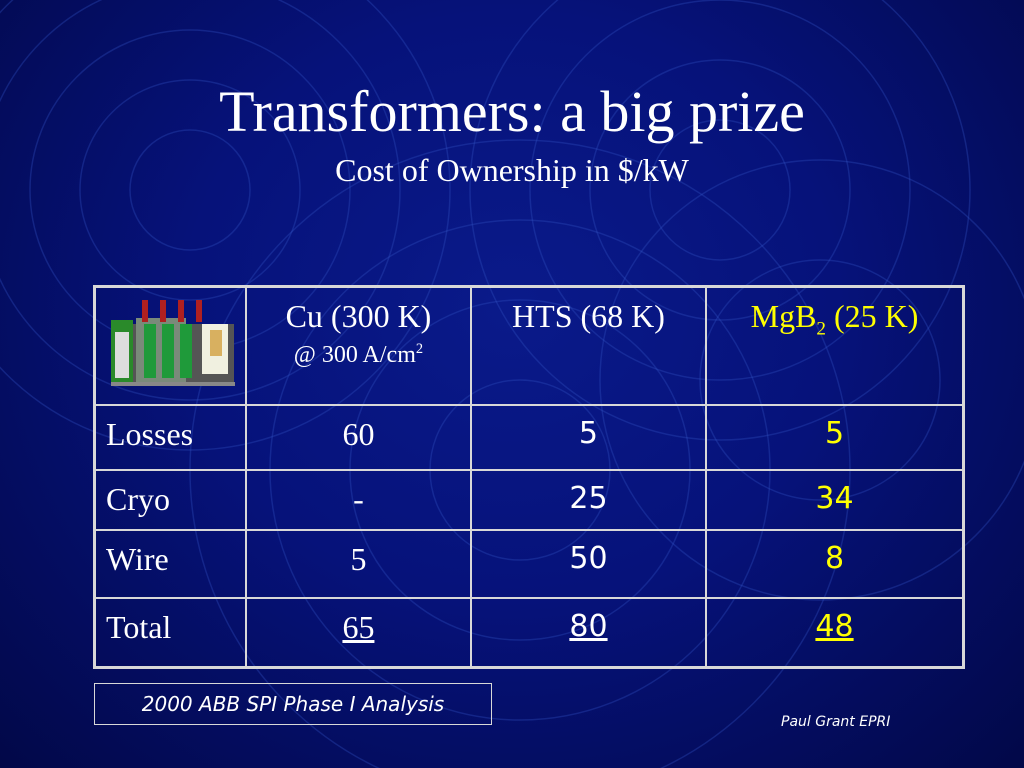 The width and height of the screenshot is (1024, 768). I want to click on label-rest: (25 K), so click(872, 316).